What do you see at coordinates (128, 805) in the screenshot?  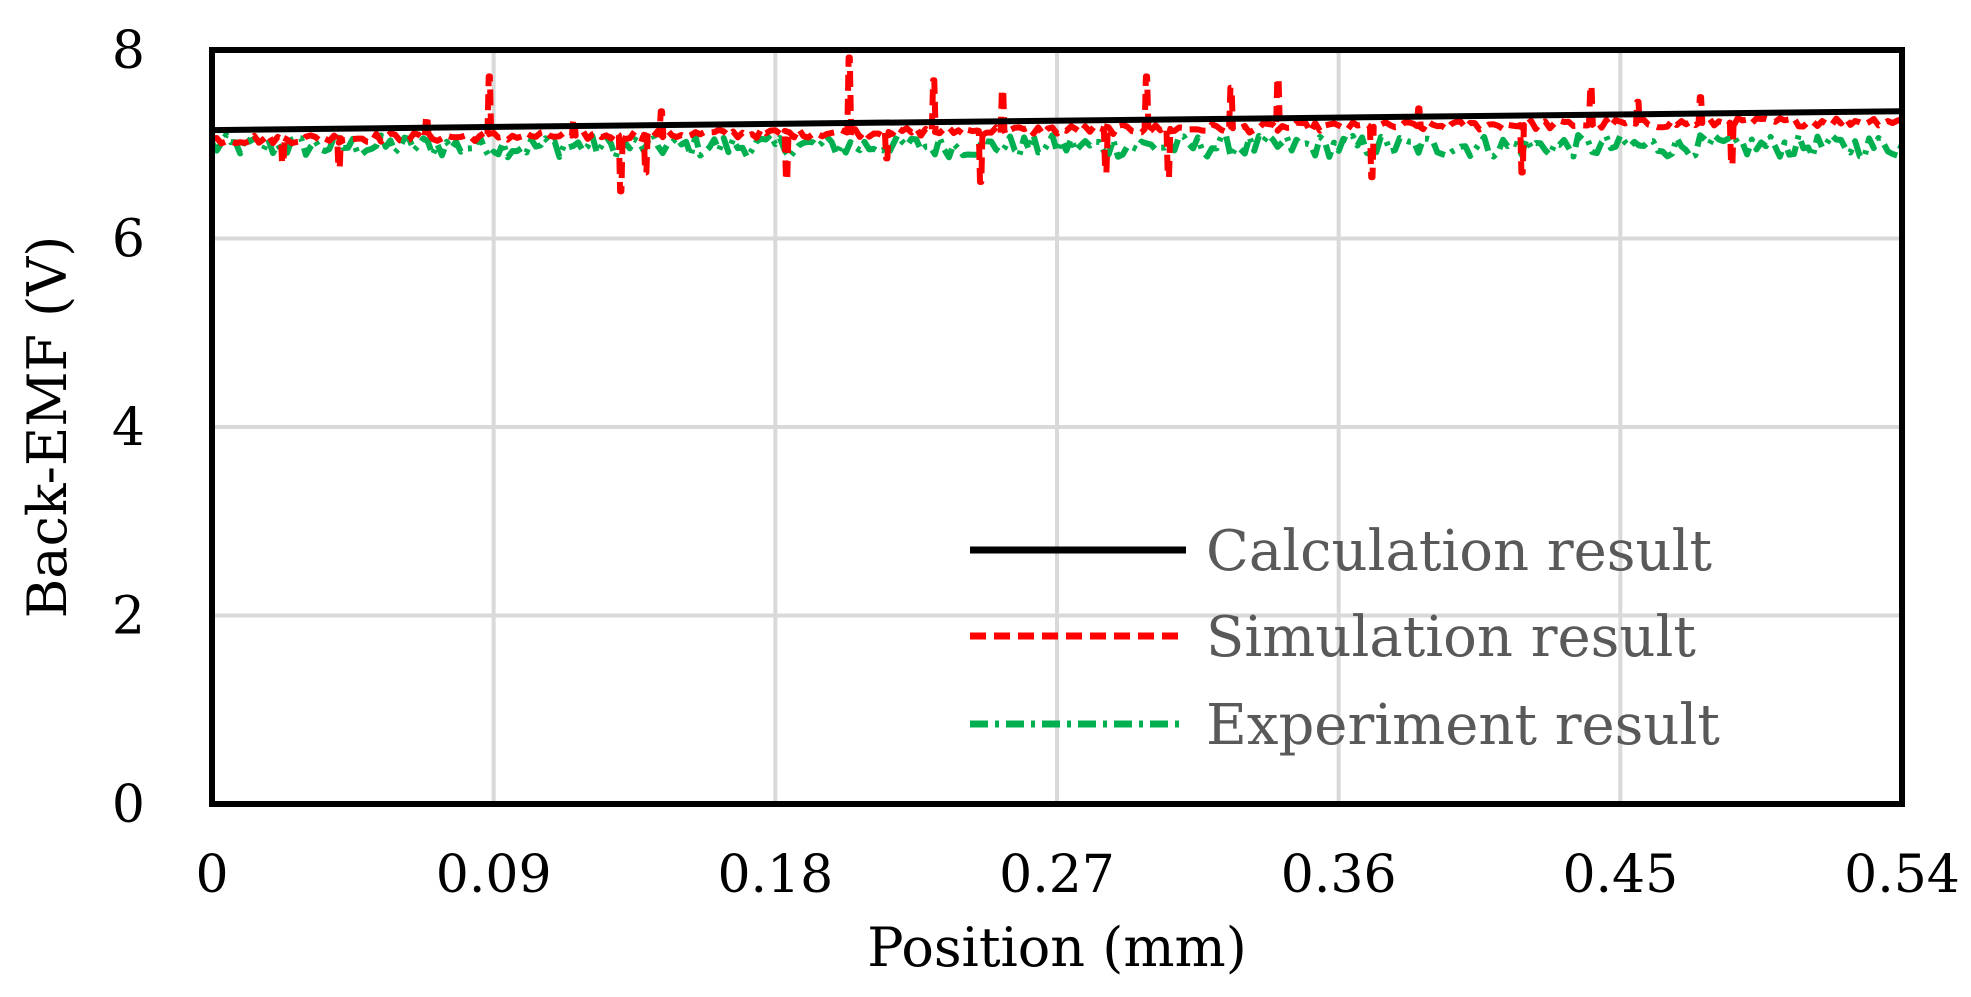 I see `y-tick-label: 0` at bounding box center [128, 805].